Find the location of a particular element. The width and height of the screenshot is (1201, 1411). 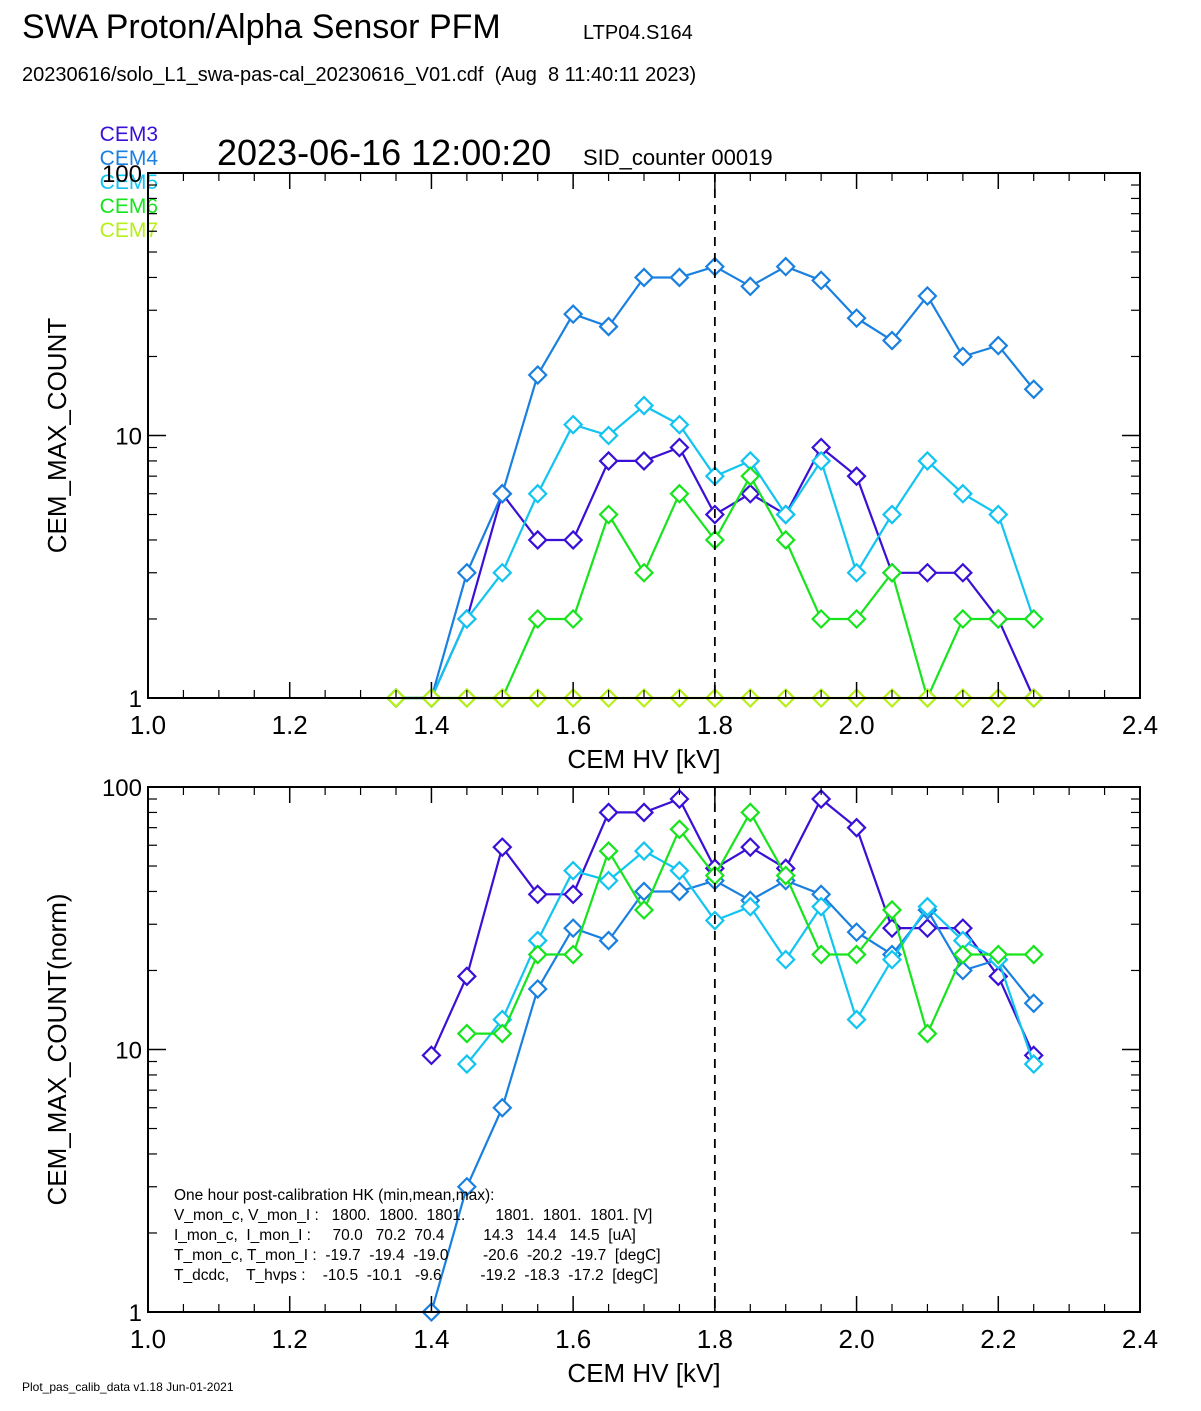

legend-cem7: CEM7 is located at coordinates (129, 230).